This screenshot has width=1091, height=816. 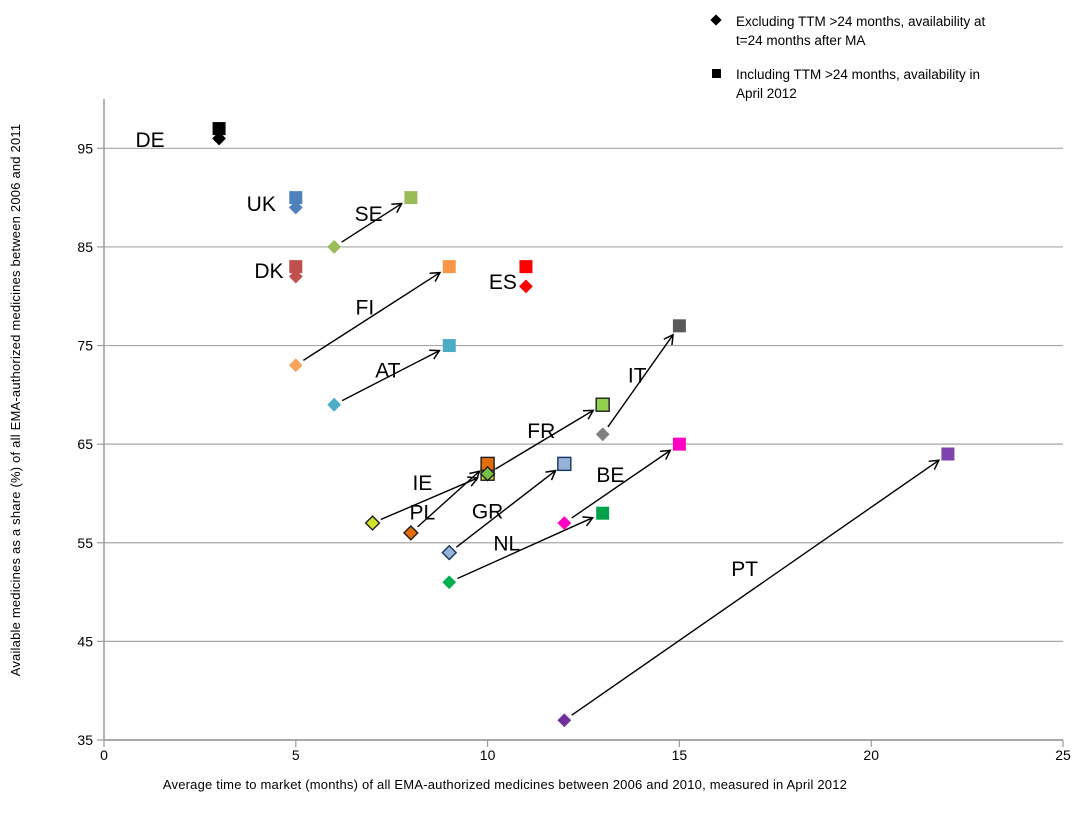 What do you see at coordinates (372, 523) in the screenshot?
I see `marker-IE-diamond` at bounding box center [372, 523].